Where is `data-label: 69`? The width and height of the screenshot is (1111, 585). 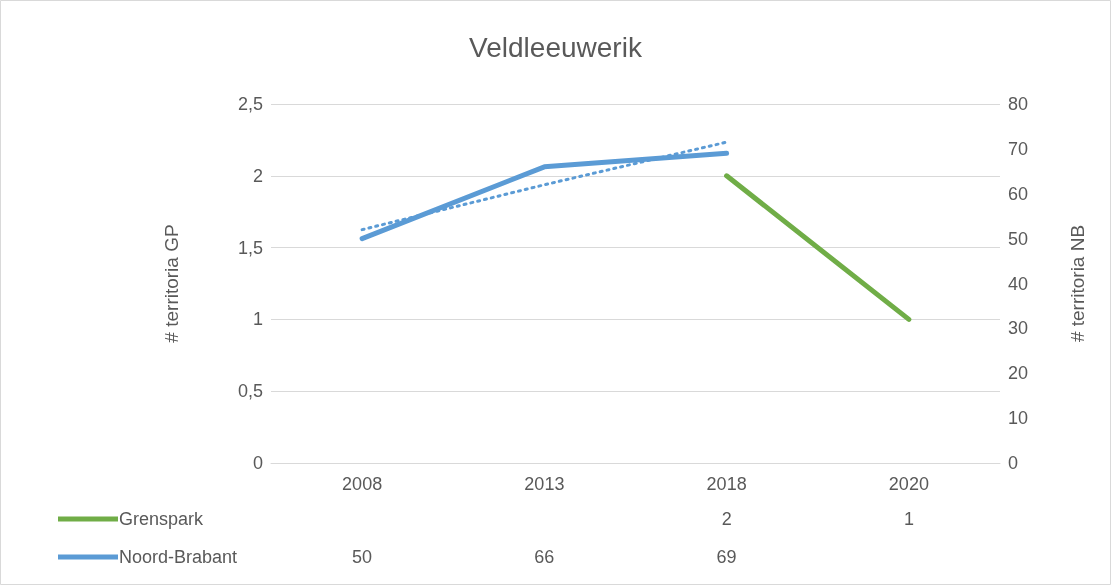
data-label: 69 is located at coordinates (726, 557).